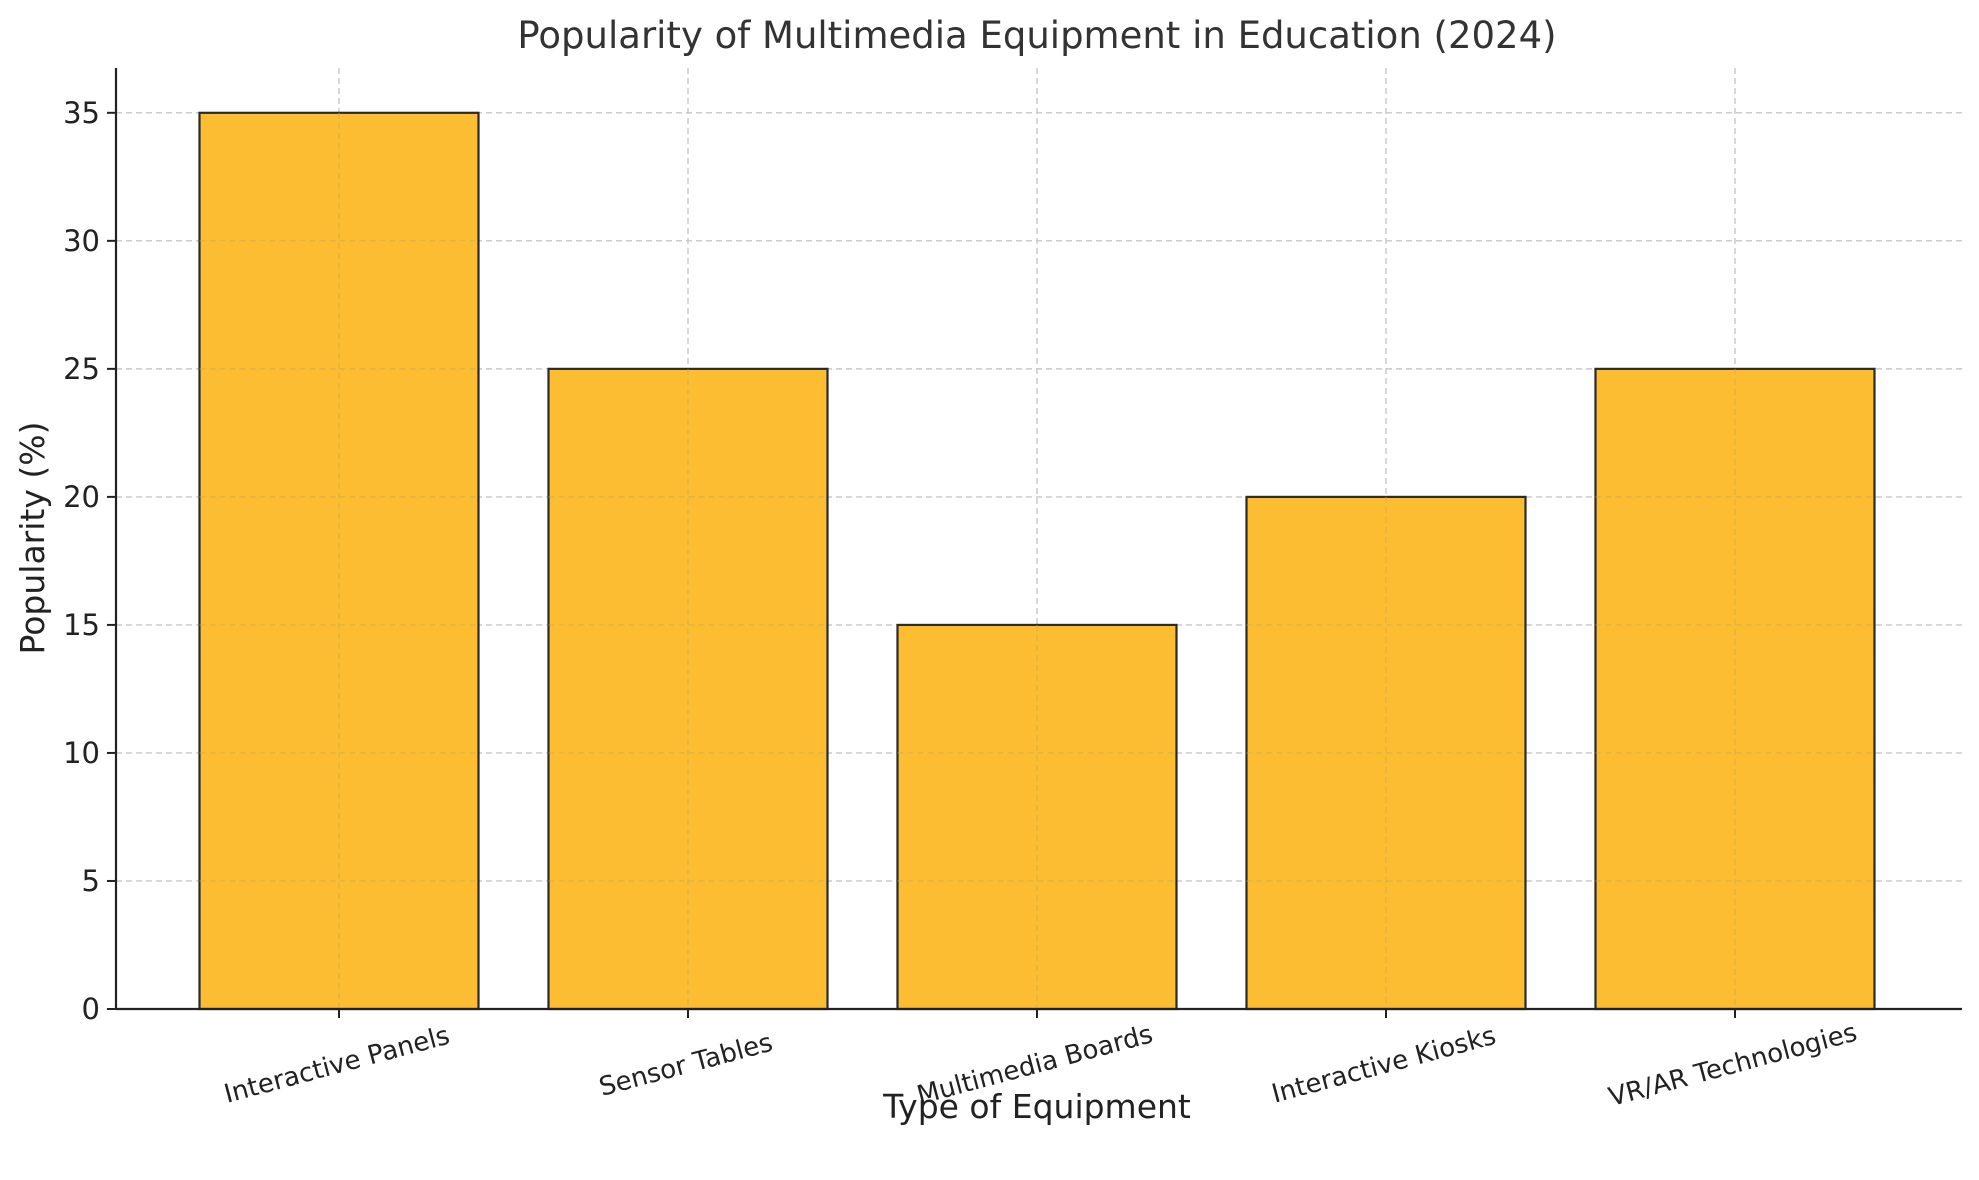  What do you see at coordinates (339, 561) in the screenshot?
I see `bar-interactive-panels` at bounding box center [339, 561].